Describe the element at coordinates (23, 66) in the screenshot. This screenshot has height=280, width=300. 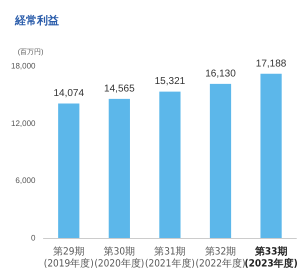
I see `y-tick-label: 18,000` at that location.